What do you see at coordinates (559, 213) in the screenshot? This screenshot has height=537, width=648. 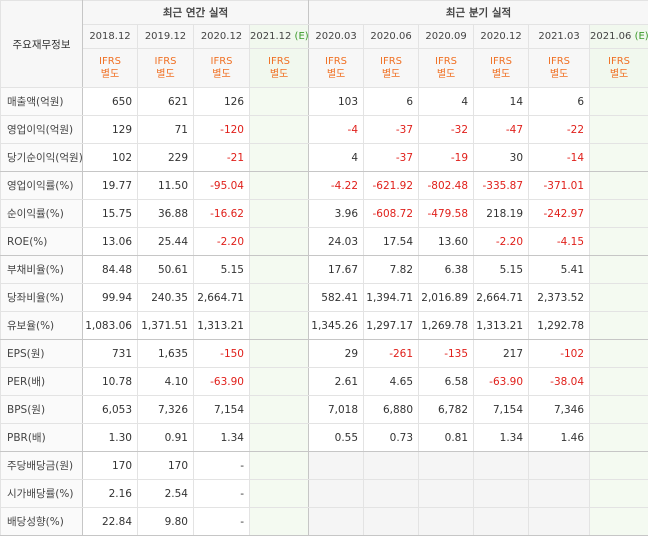 I see `value-cell: -242.97` at bounding box center [559, 213].